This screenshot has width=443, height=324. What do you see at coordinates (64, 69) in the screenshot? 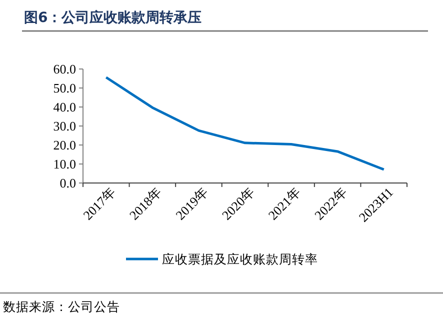
I see `y-tick-label: 60.0` at bounding box center [64, 69].